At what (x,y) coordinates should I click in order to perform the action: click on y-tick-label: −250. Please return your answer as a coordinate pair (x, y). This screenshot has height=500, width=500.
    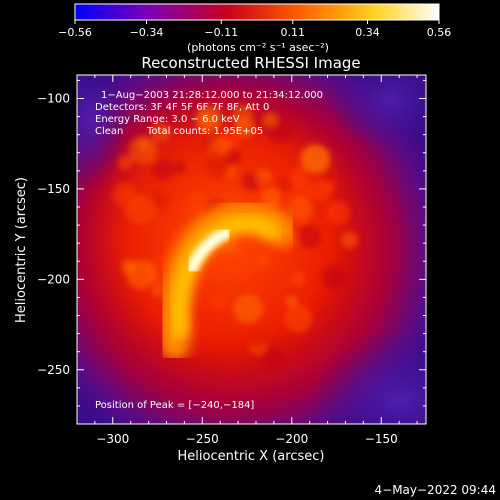
    Looking at the image, I should click on (53, 370).